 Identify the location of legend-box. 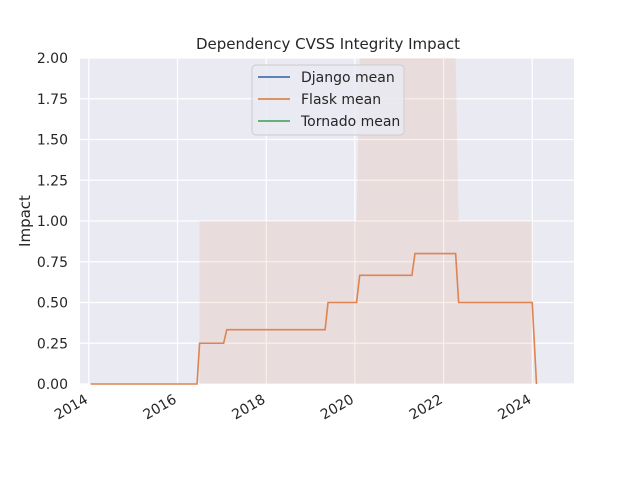
(328, 100).